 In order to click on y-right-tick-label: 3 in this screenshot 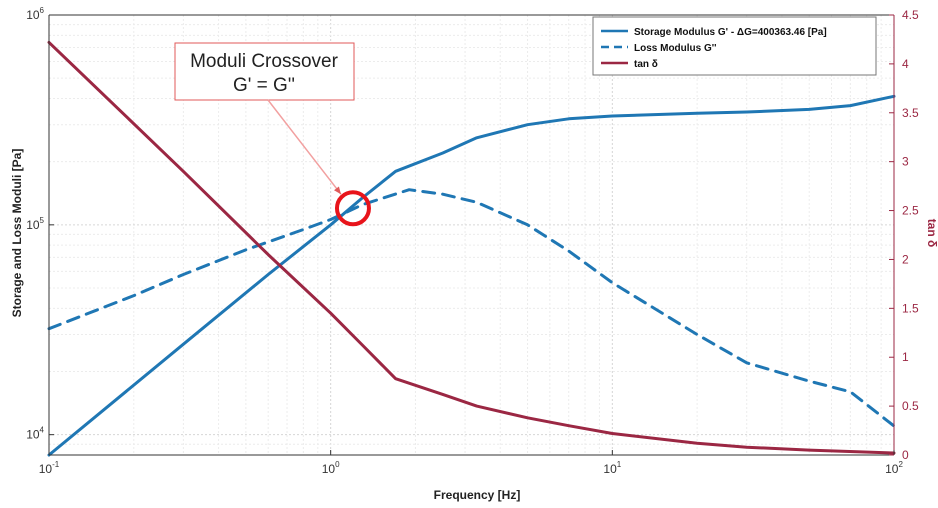, I will do `click(905, 162)`.